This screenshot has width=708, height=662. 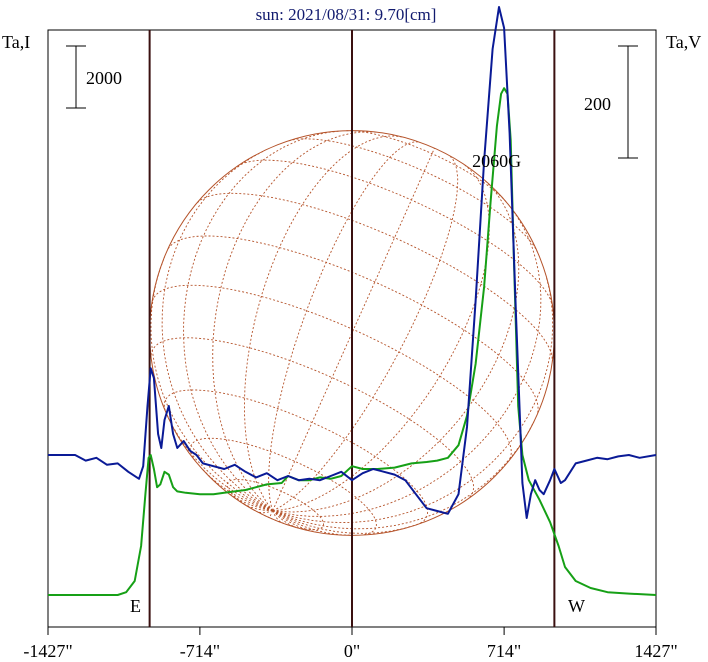 What do you see at coordinates (16, 42) in the screenshot?
I see `left-axis-label: Ta,I` at bounding box center [16, 42].